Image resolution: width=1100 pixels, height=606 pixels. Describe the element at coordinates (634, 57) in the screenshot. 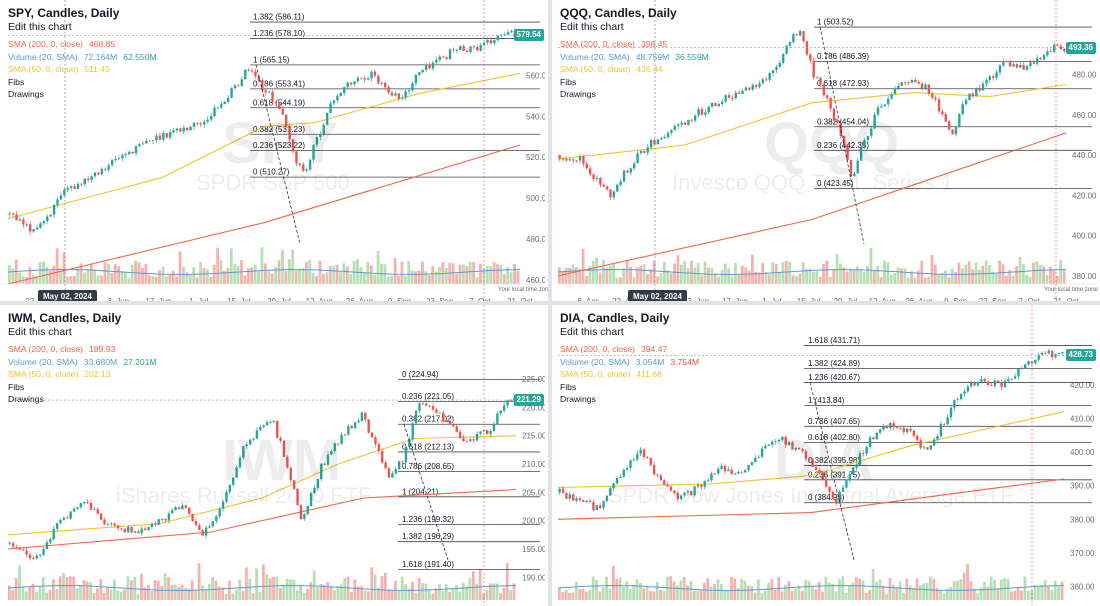

I see `legend-volume: Volume (20, SMA) 48.759M 36.559M` at that location.